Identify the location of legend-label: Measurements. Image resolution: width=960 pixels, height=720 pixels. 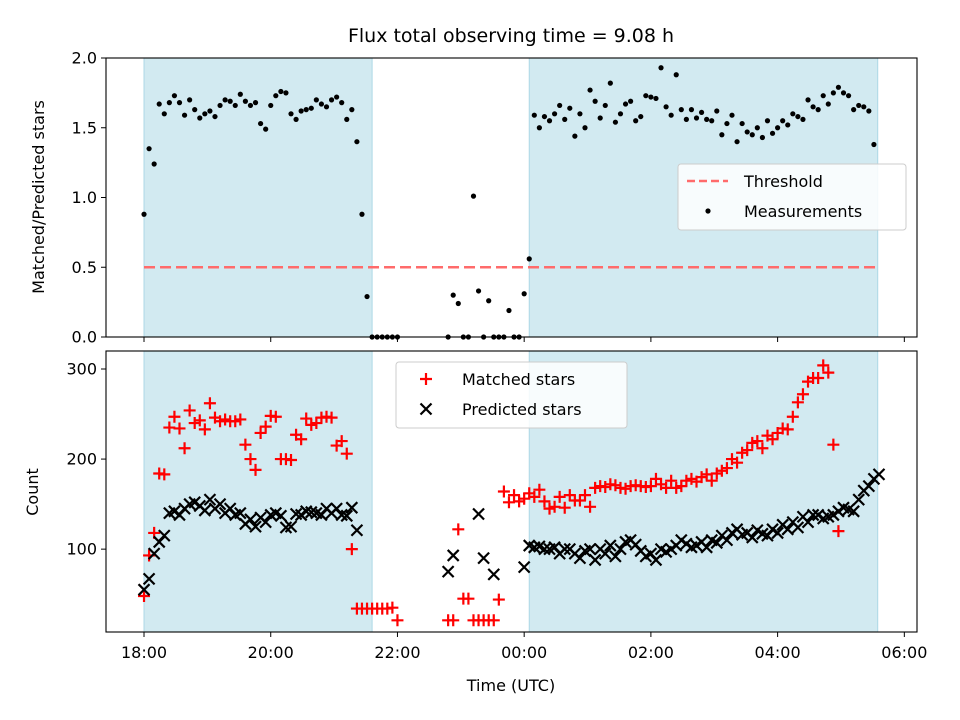
(803, 211).